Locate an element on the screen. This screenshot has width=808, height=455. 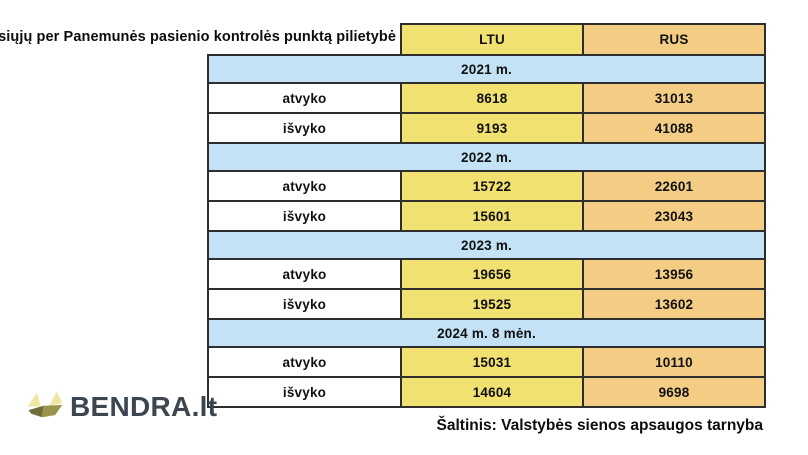
period-band-2023: 2023 m. is located at coordinates (486, 245).